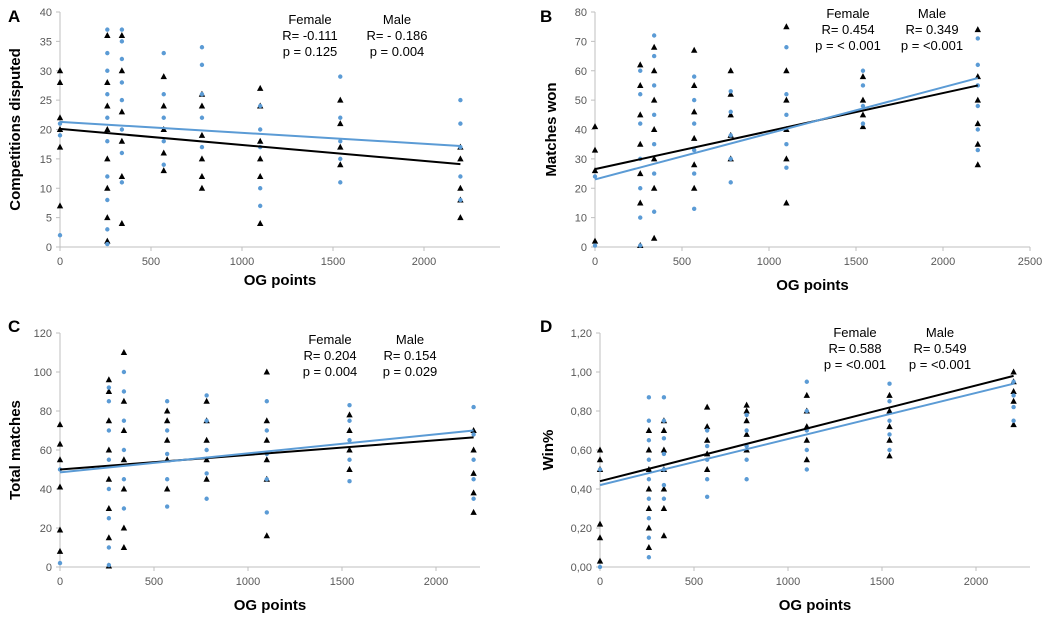 Image resolution: width=1052 pixels, height=618 pixels. Describe the element at coordinates (581, 412) in the screenshot. I see `y-tick-label: 0,80` at that location.